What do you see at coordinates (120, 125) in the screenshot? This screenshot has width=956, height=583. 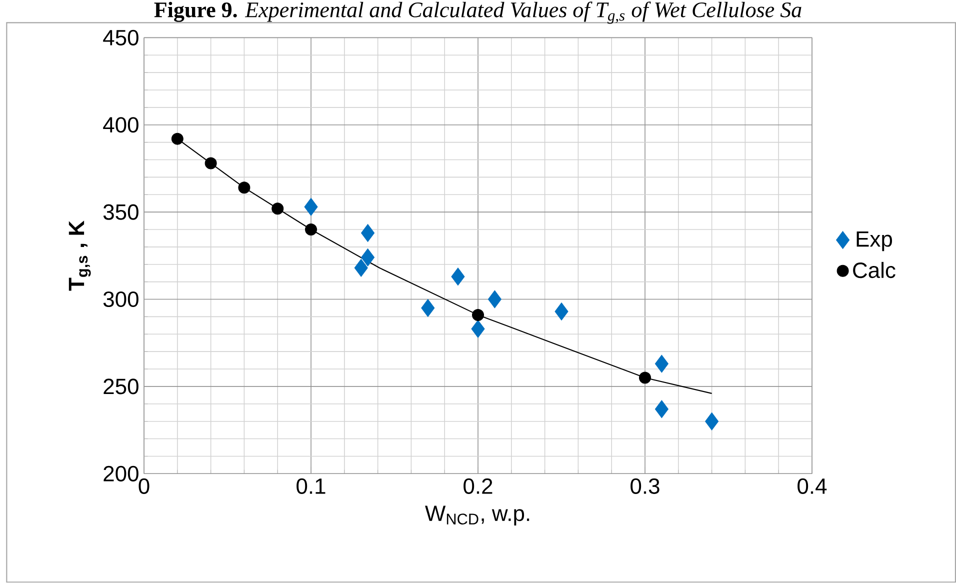 I see `y-tick-label: 400` at bounding box center [120, 125].